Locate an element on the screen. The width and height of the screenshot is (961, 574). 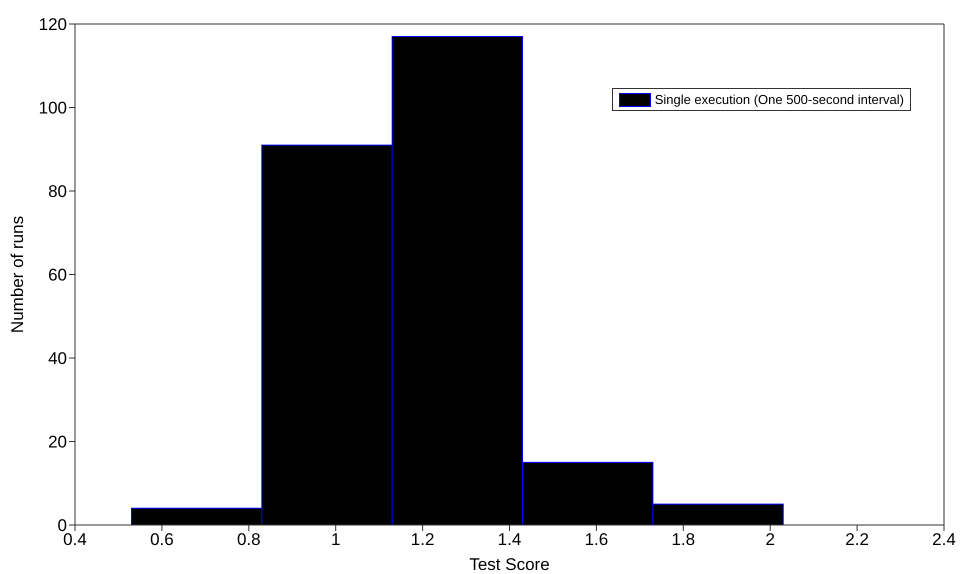
y-tick-label: 40 is located at coordinates (57, 358).